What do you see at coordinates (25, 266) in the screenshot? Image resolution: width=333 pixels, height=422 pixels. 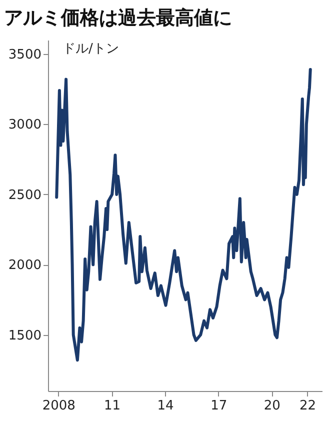 I see `y-tick-label: 2000` at bounding box center [25, 266].